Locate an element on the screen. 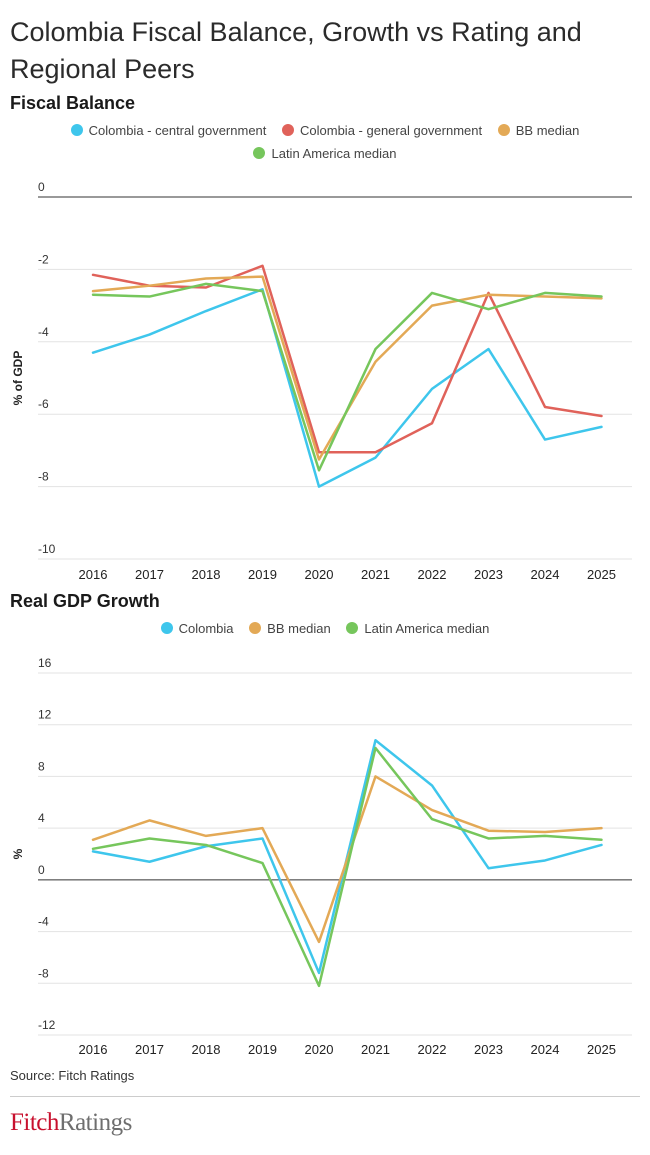 The height and width of the screenshot is (1155, 650). y-tick-label: -10 is located at coordinates (47, 549).